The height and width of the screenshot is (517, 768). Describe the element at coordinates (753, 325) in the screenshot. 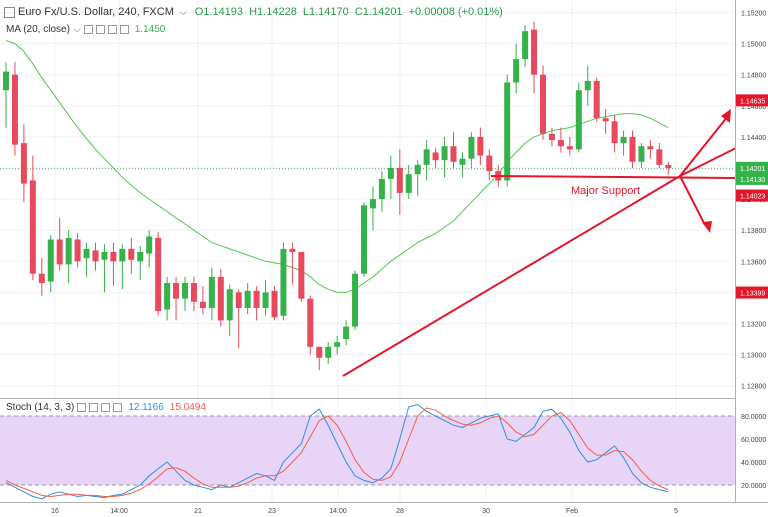

I see `price-tick-label: 1.13200` at that location.